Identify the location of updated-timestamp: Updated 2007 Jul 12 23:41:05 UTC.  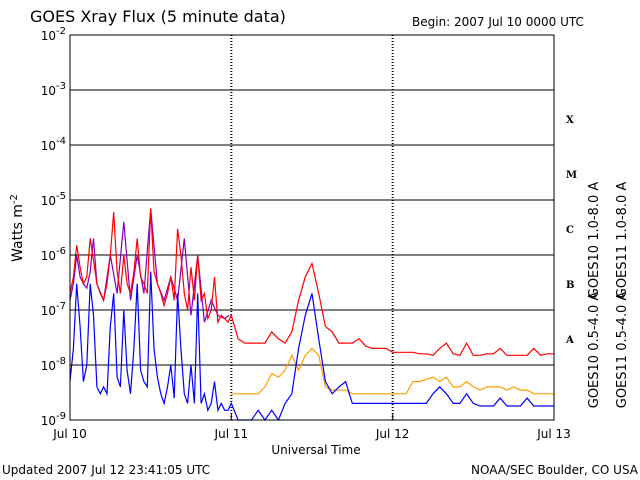
(106, 470).